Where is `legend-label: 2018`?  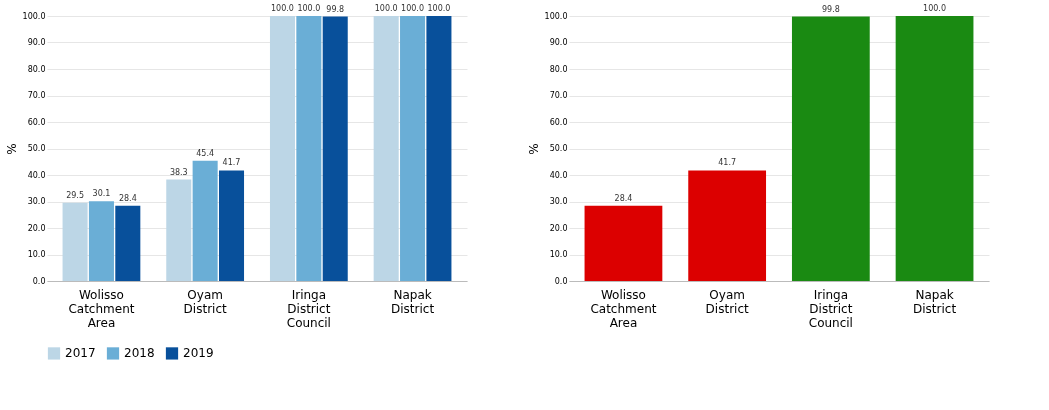
legend-label: 2018 is located at coordinates (139, 353).